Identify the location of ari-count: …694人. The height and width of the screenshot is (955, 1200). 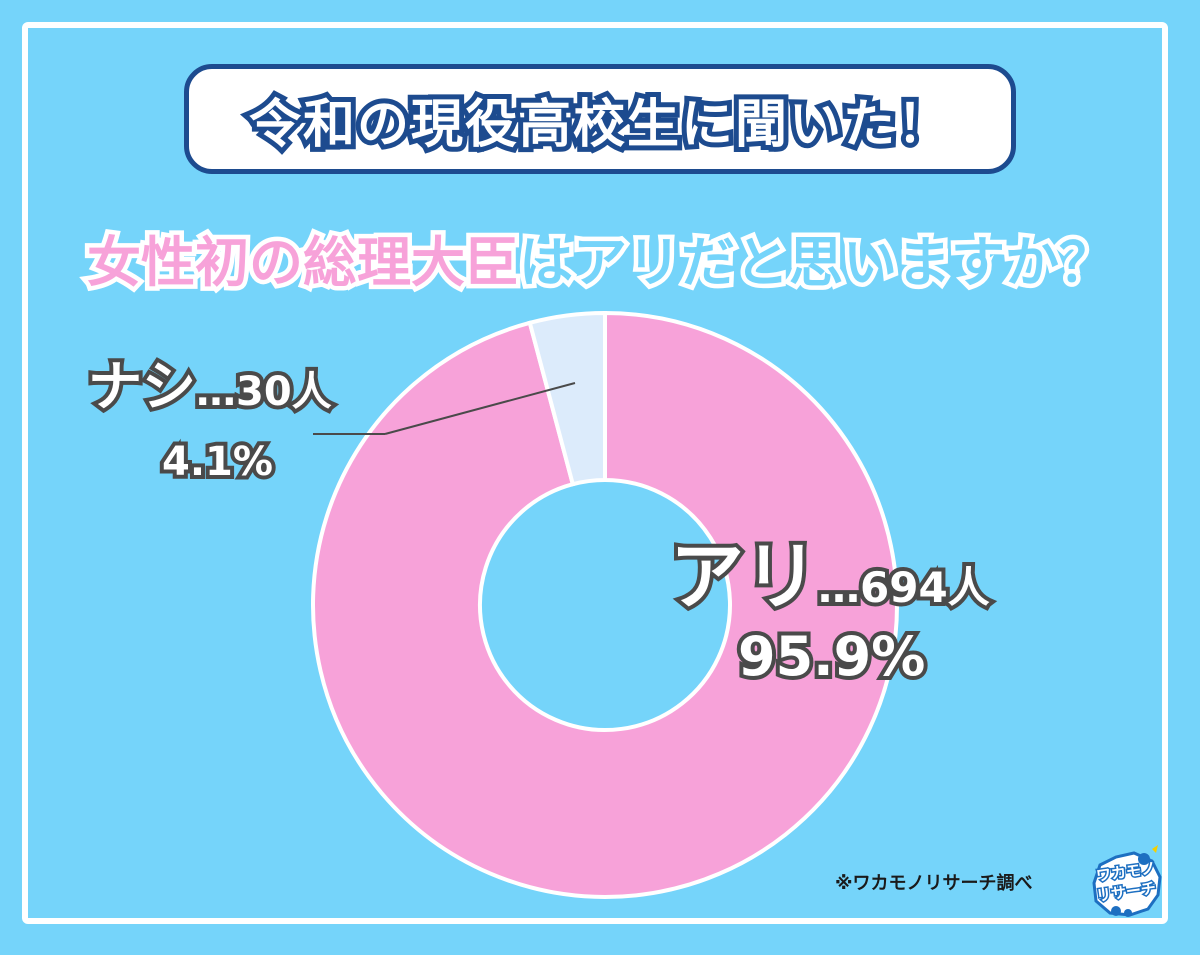
(904, 588).